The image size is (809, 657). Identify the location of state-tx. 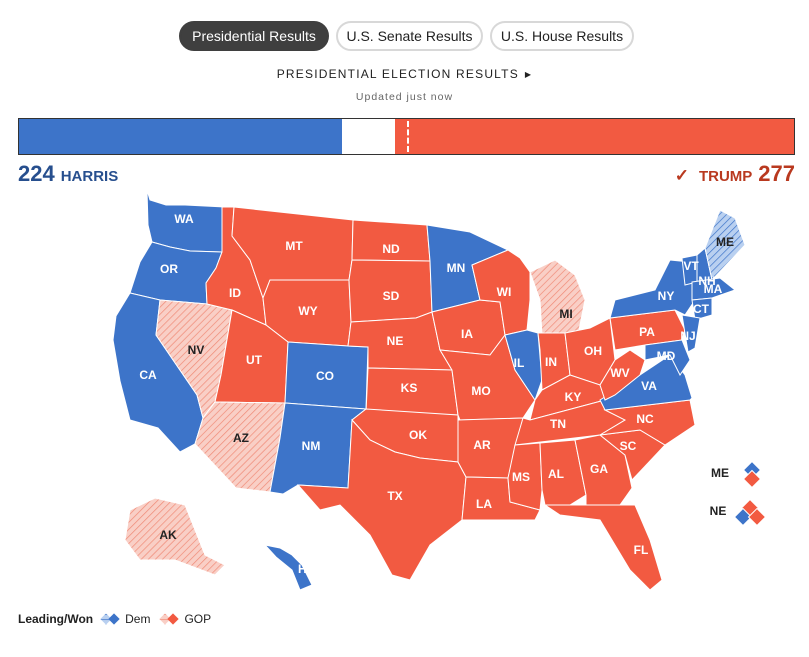
(381, 499).